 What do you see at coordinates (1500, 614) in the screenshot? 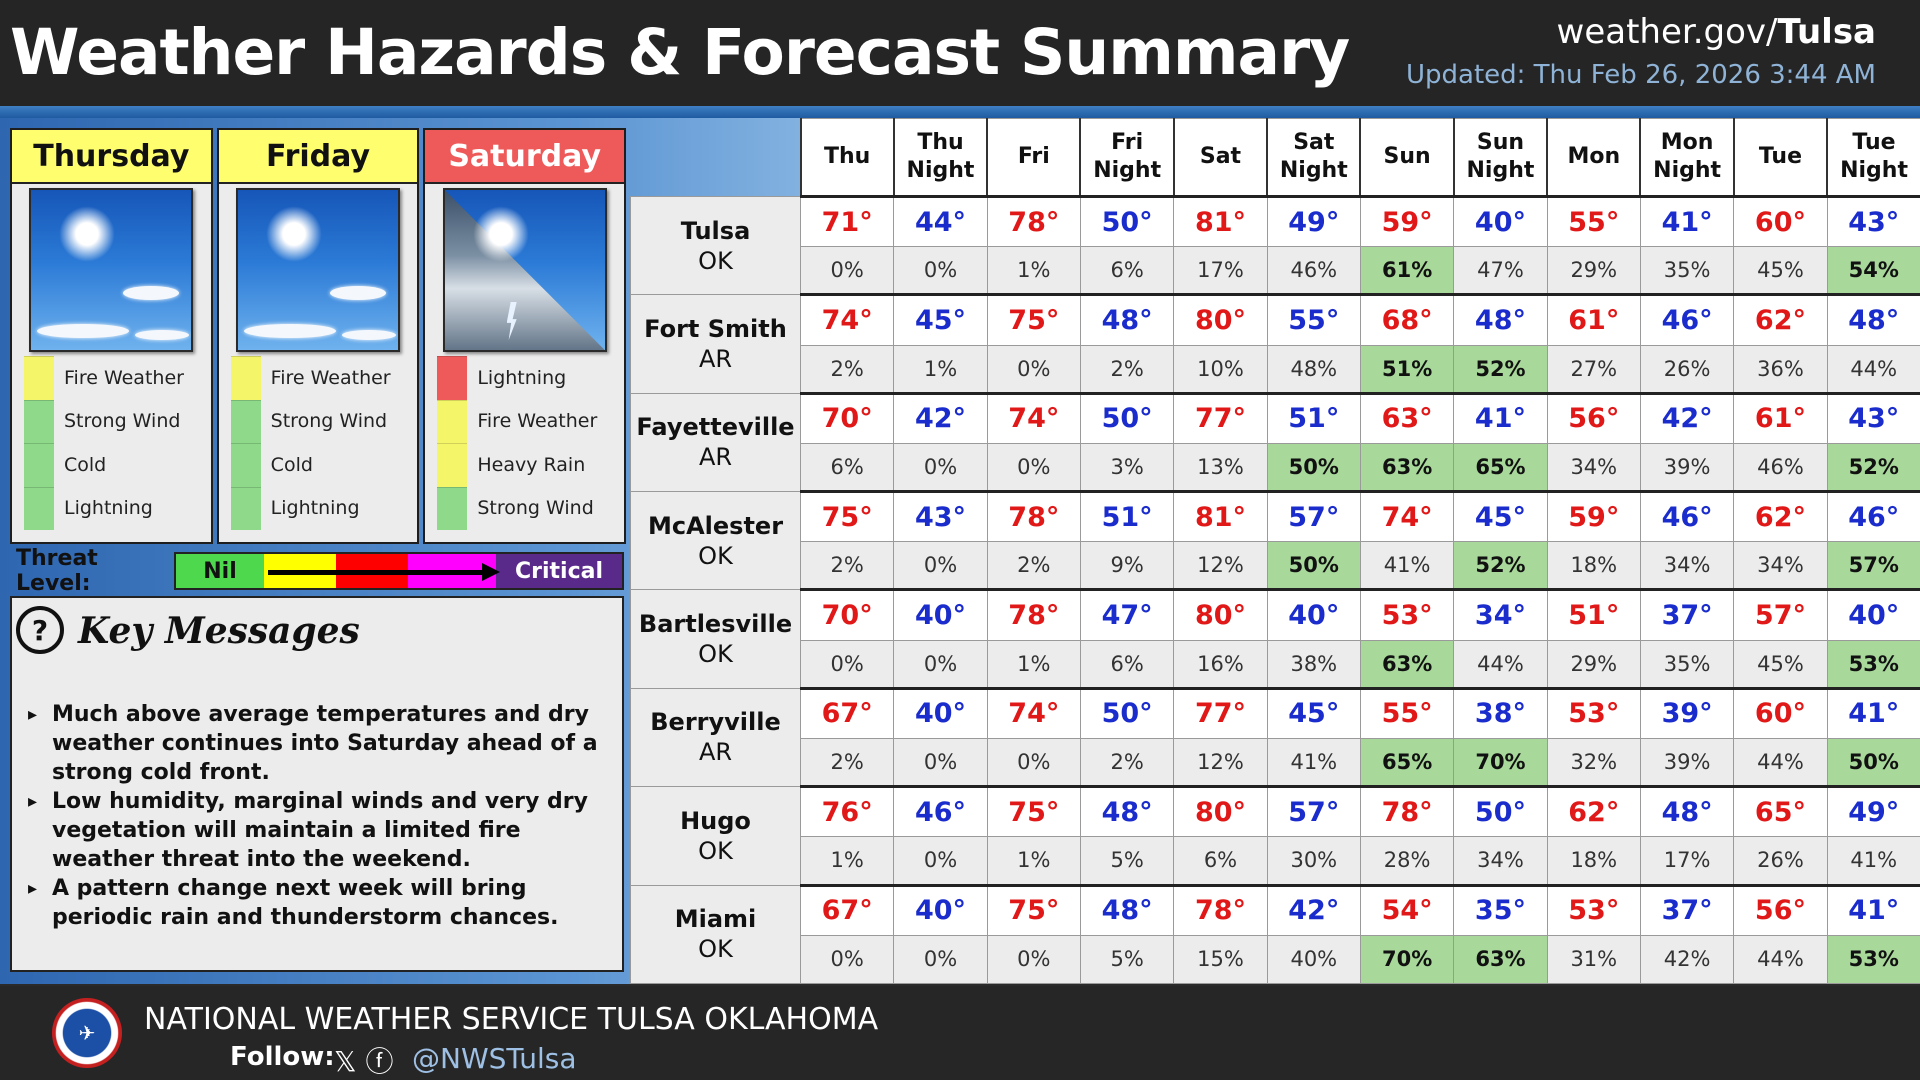
I see `temperature-cell: 34°` at bounding box center [1500, 614].